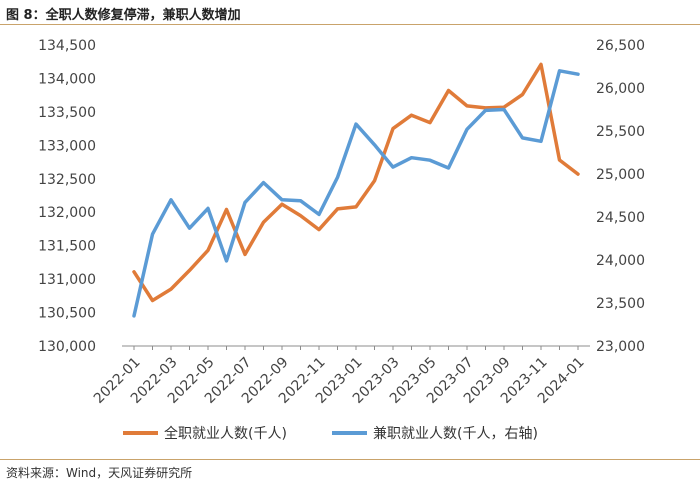 The height and width of the screenshot is (487, 700). What do you see at coordinates (620, 175) in the screenshot?
I see `y-right-tick-label: 25,000` at bounding box center [620, 175].